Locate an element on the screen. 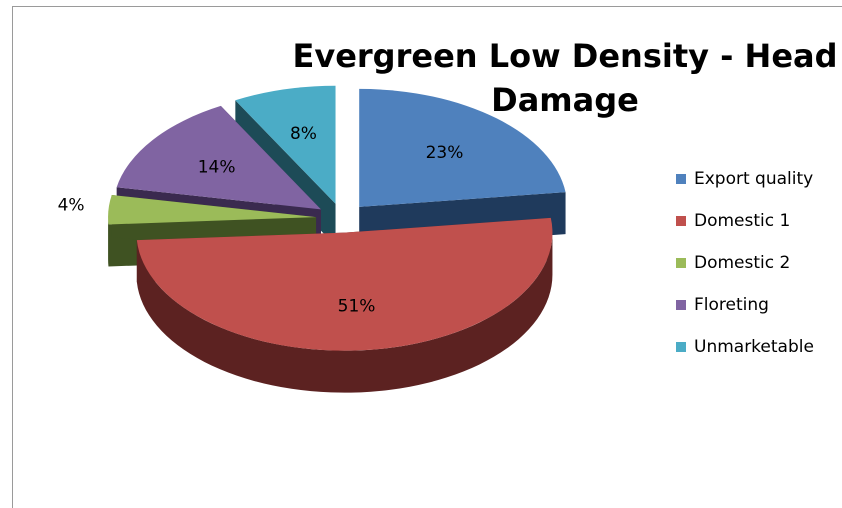  legend-item: Floreting is located at coordinates (745, 305).